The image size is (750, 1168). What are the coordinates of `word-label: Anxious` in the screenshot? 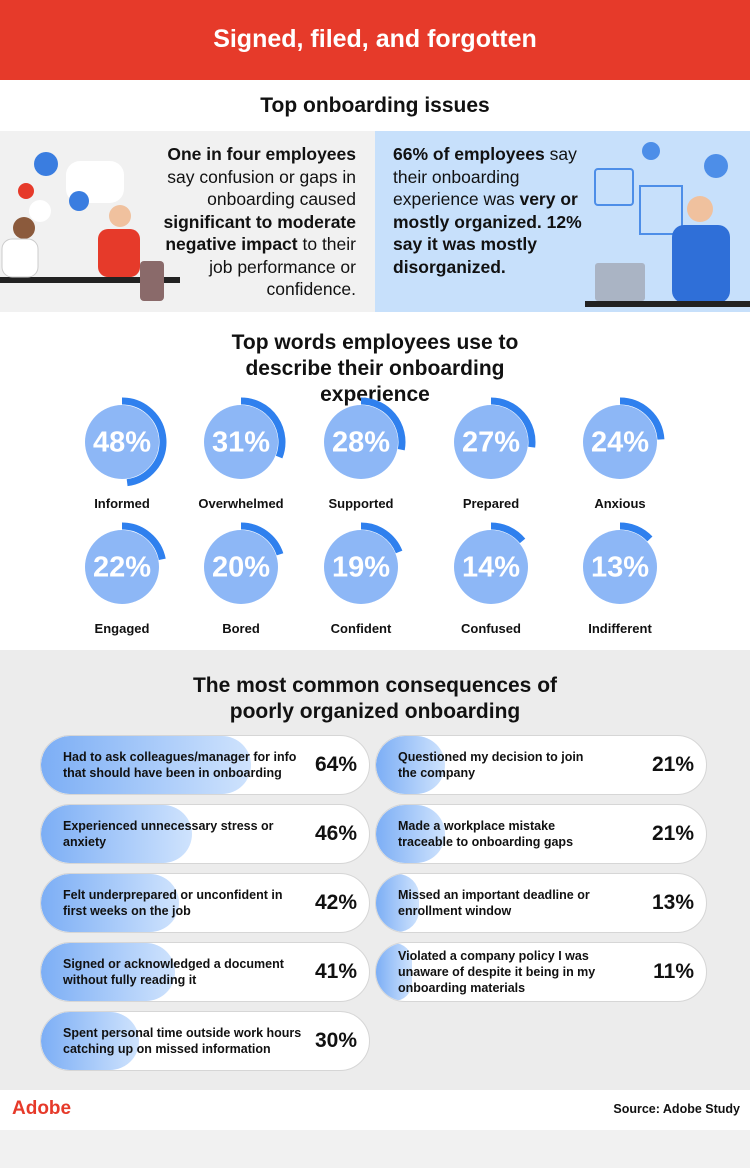 It's located at (620, 503).